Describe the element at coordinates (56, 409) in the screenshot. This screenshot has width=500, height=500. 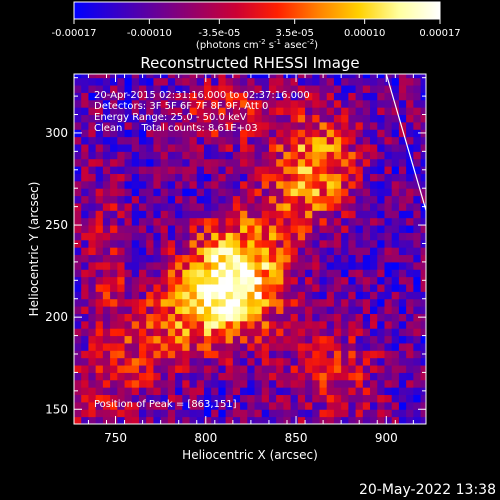
I see `y-tick-label: 150` at that location.